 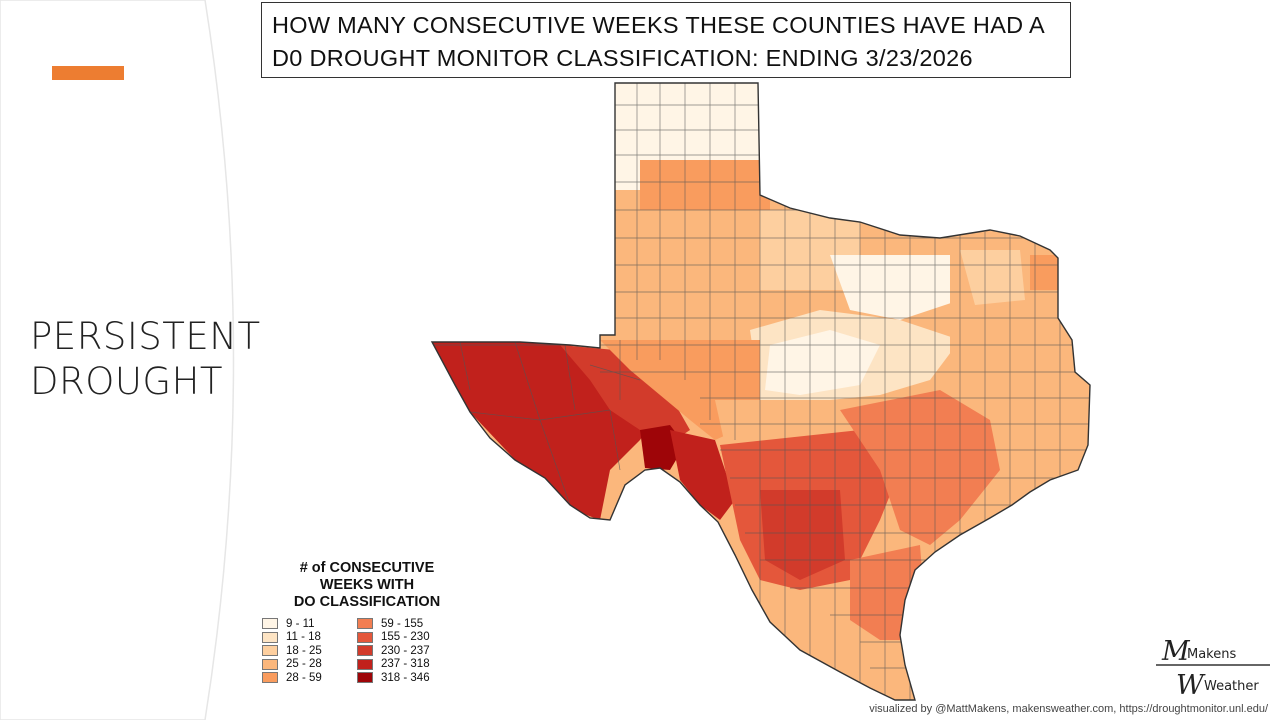 I want to click on legend-title-line3: DO CLASSIFICATION, so click(x=367, y=602).